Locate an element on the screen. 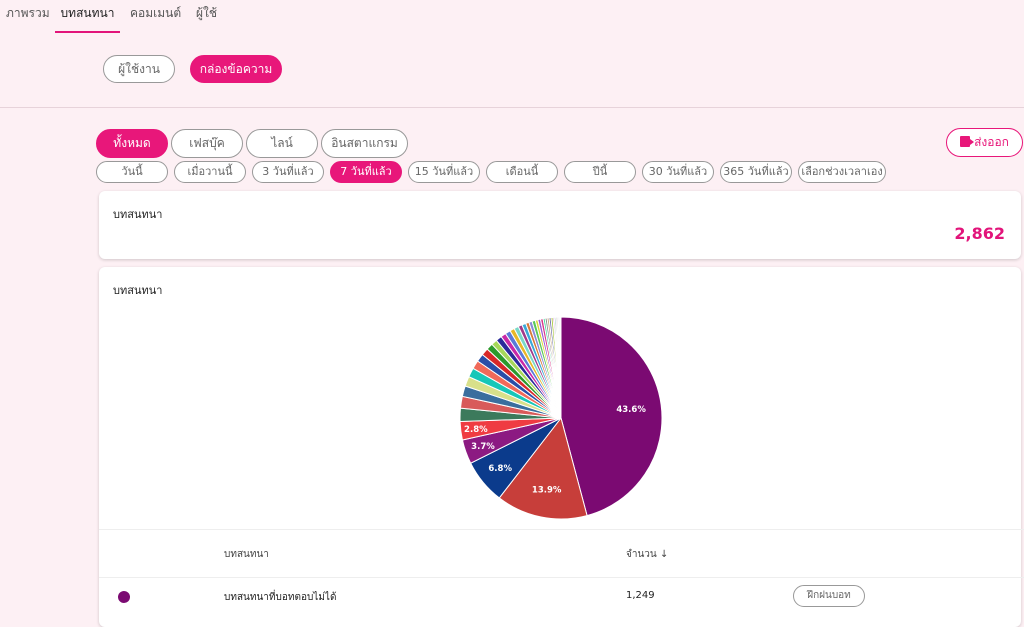 Image resolution: width=1024 pixels, height=627 pixels. range-7-days: 7 วันที่แล้ว is located at coordinates (366, 172).